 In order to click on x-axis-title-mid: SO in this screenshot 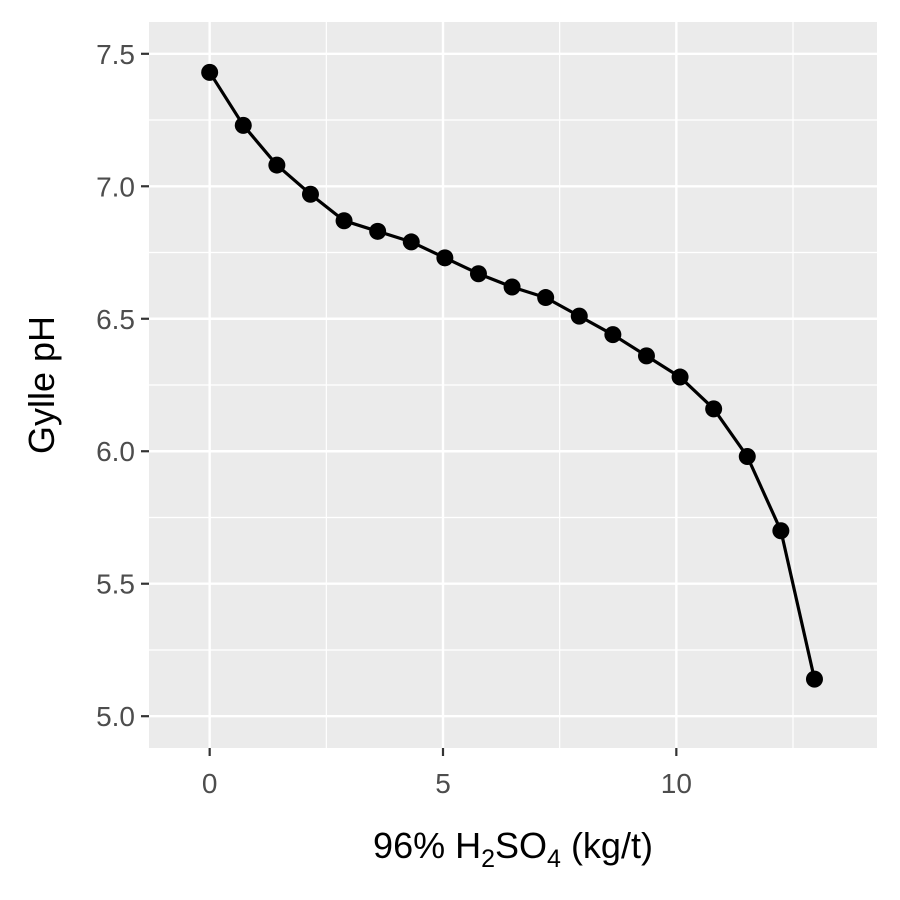, I will do `click(521, 845)`.